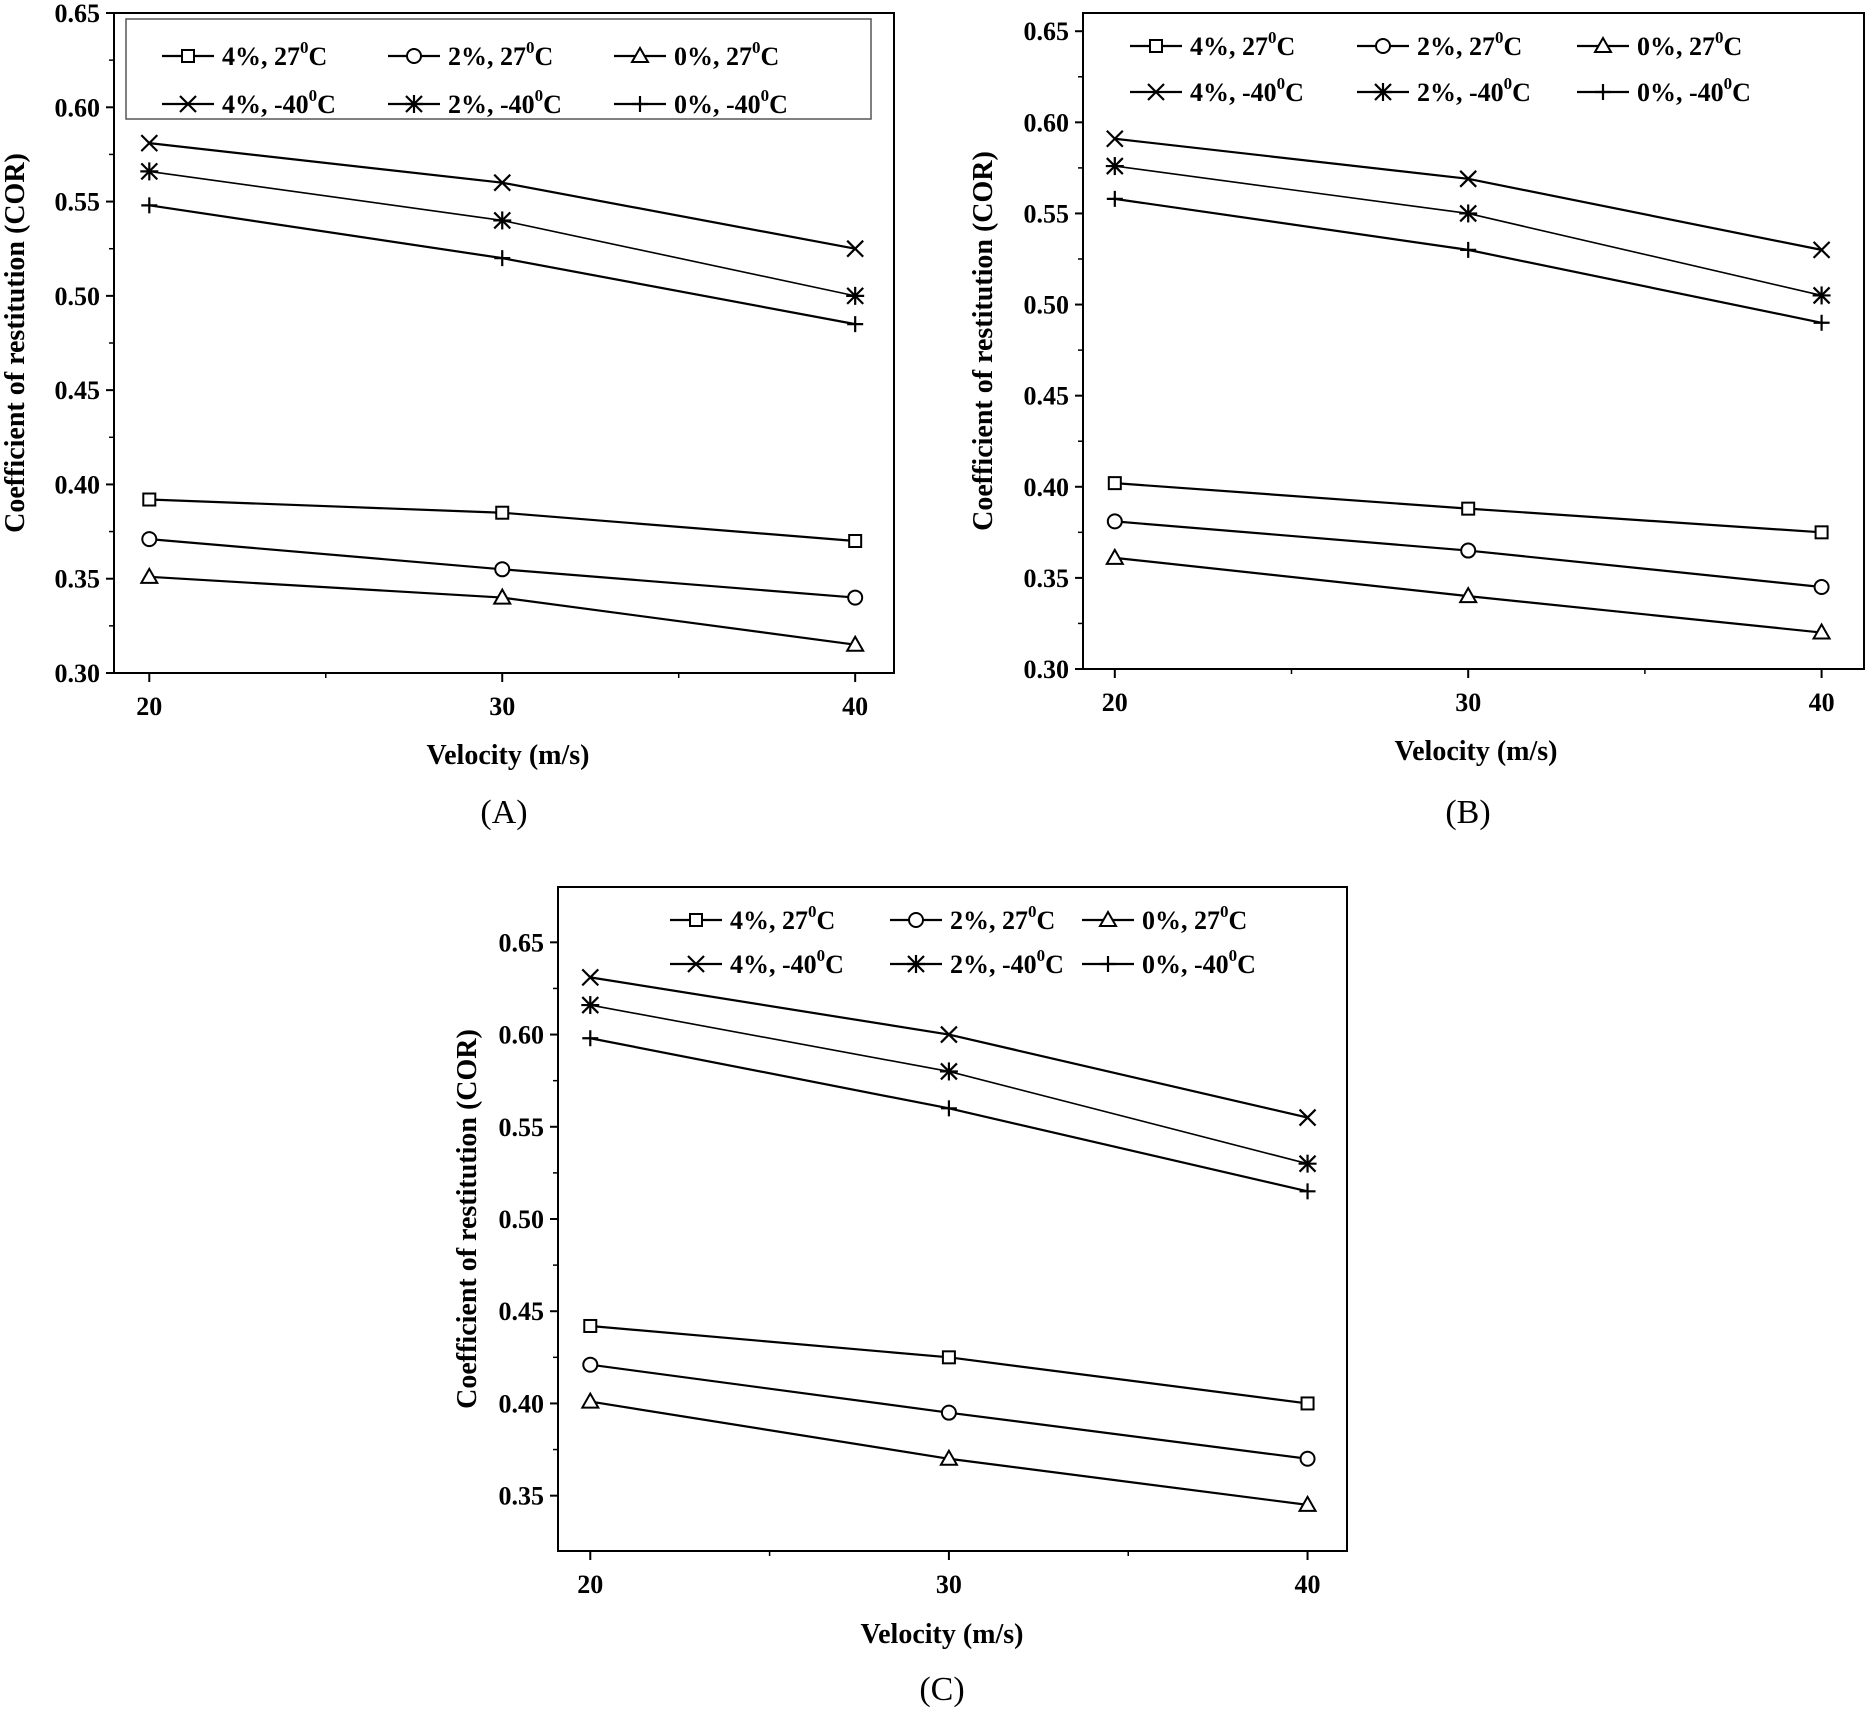 The width and height of the screenshot is (1869, 1718). Describe the element at coordinates (279, 102) in the screenshot. I see `legend-label: 4%, -400C` at that location.